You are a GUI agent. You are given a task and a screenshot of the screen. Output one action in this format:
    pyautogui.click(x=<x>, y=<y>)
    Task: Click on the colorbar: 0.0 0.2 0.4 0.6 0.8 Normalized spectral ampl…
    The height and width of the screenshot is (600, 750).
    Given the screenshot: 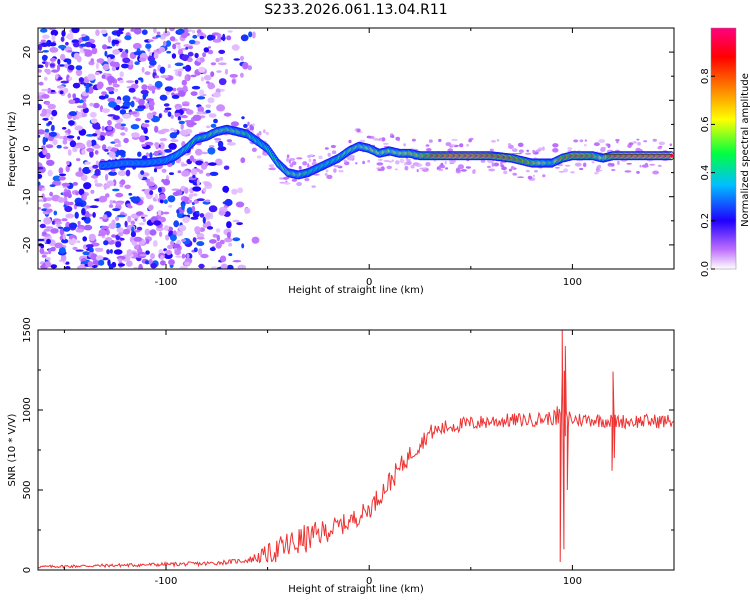 What is the action you would take?
    pyautogui.click(x=725, y=152)
    